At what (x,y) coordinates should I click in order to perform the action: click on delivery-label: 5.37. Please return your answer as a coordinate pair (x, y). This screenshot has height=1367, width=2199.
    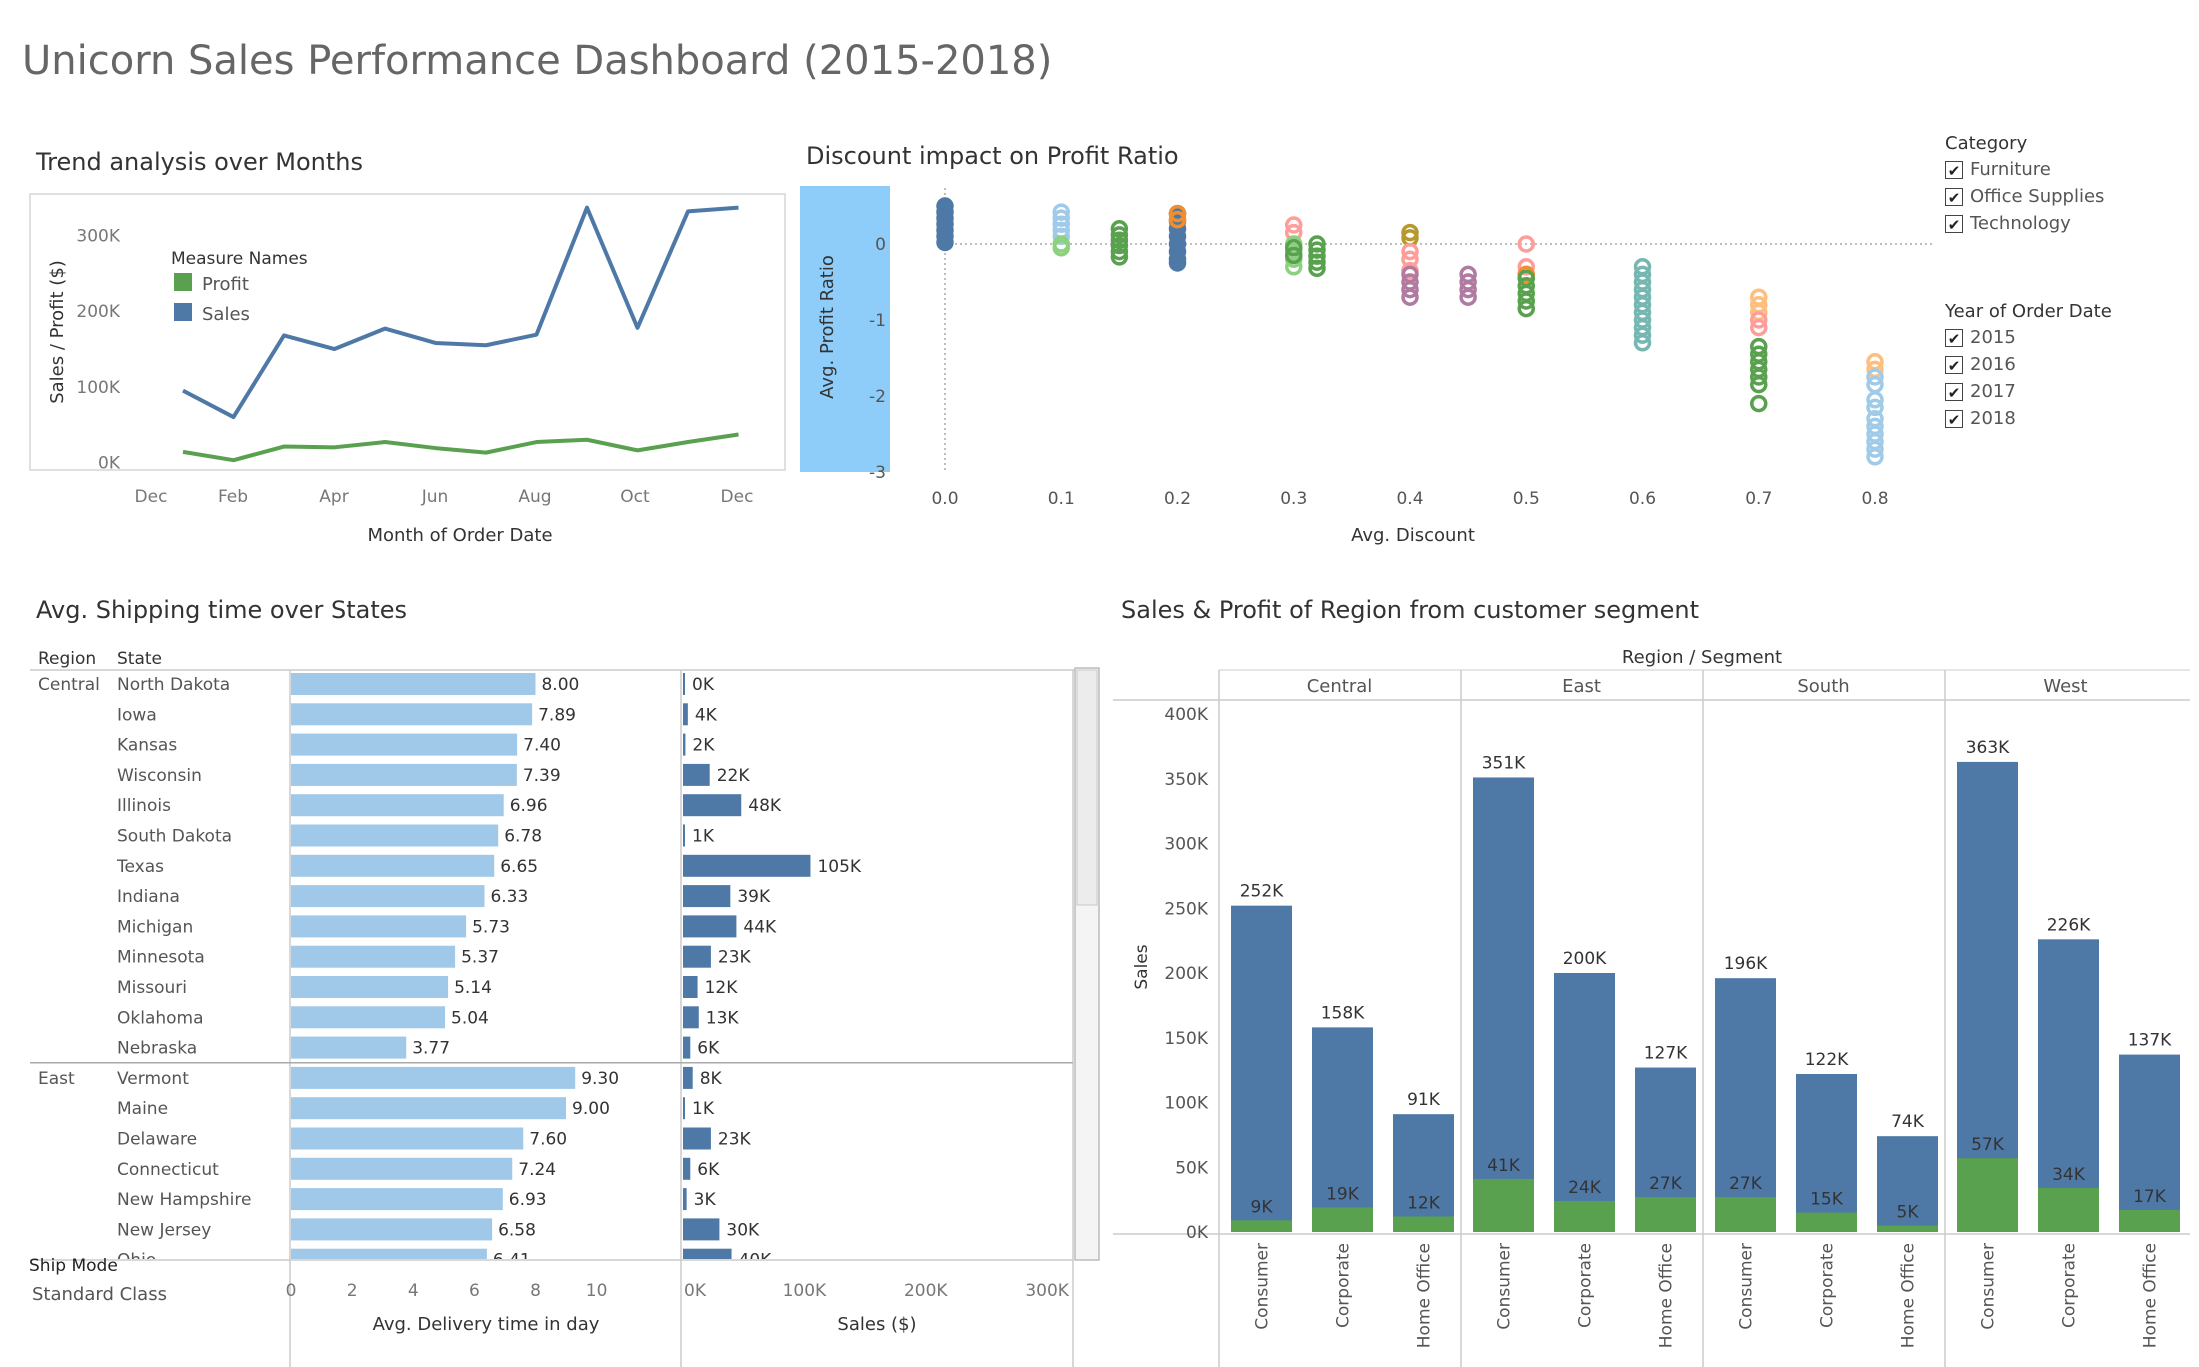
    Looking at the image, I should click on (480, 958).